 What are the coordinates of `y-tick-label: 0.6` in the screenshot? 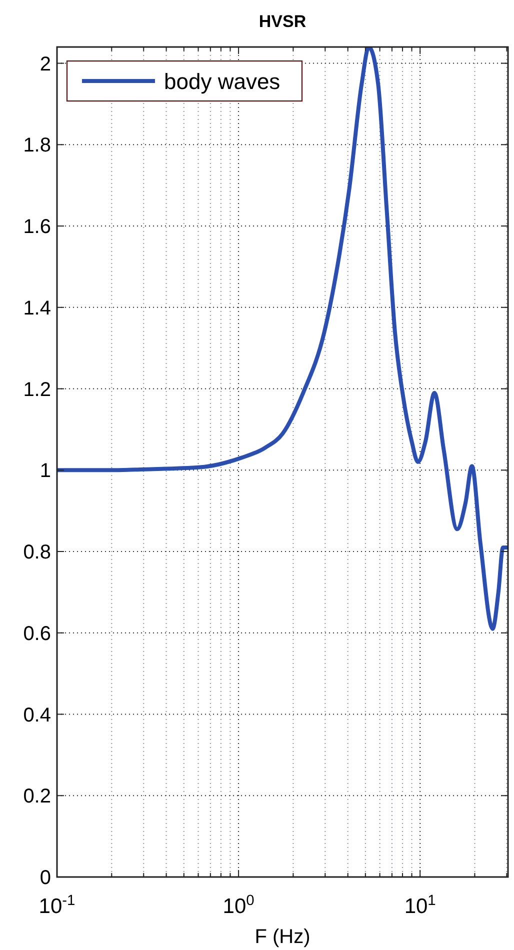 It's located at (37, 633).